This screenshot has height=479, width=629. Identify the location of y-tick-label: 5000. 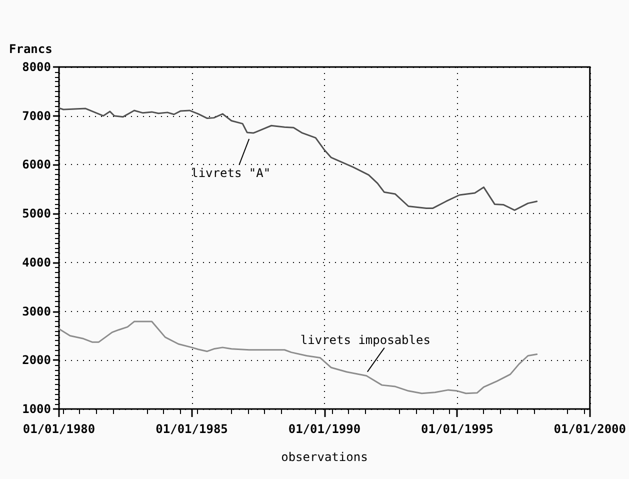
(36, 213).